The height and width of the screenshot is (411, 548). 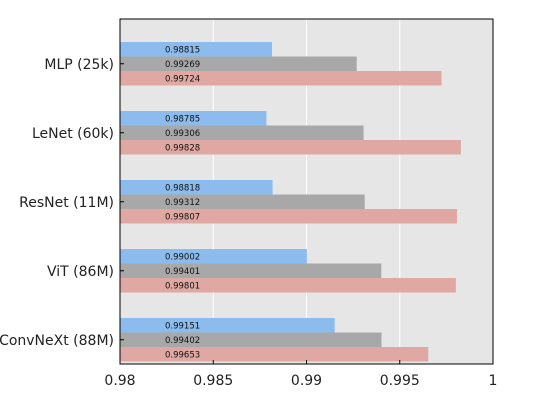 I want to click on x-axis: 0.98 0.985 0.99 0.995 1, so click(x=300, y=374).